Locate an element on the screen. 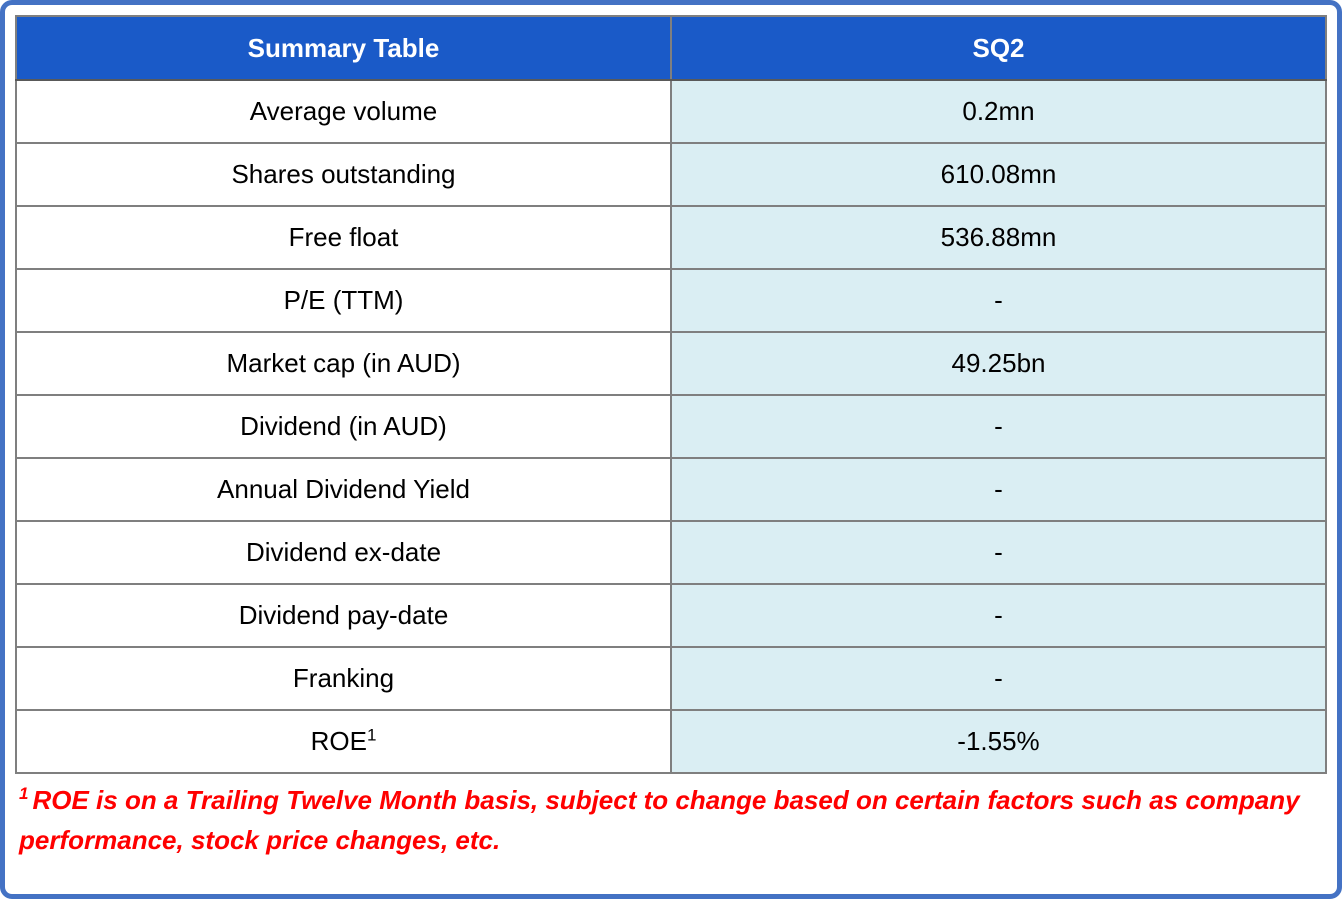 The image size is (1342, 899). metric-value: 49.25bn is located at coordinates (998, 363).